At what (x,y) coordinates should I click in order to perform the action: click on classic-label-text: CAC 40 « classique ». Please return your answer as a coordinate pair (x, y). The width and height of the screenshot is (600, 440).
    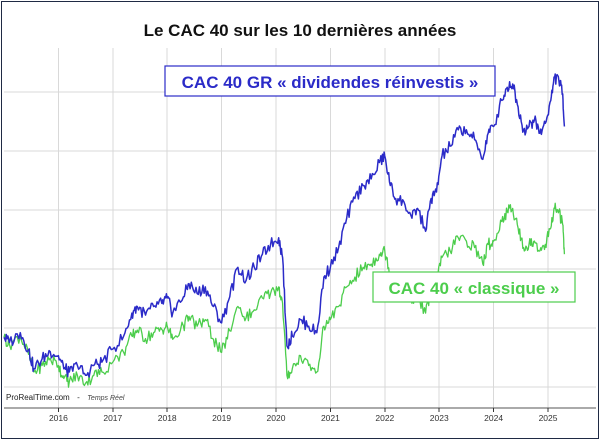
    Looking at the image, I should click on (473, 288).